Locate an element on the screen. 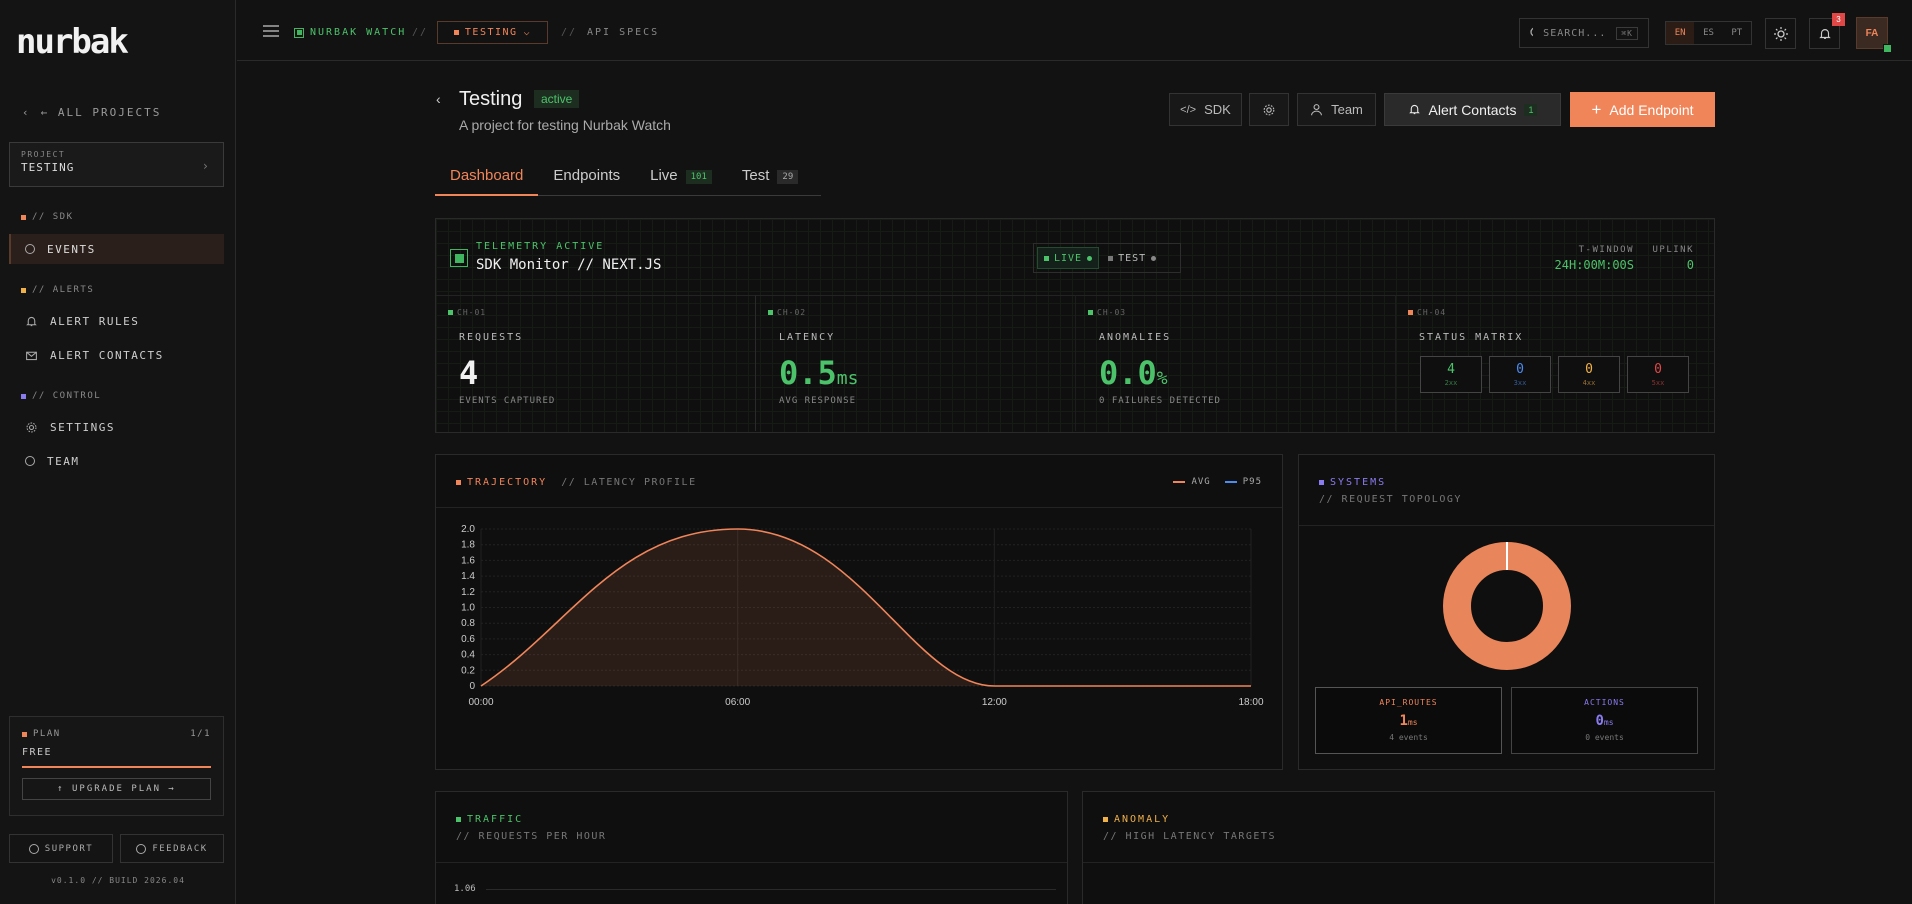  sidebar-item-alert-contacts: ALERT CONTACTS is located at coordinates (116, 355).